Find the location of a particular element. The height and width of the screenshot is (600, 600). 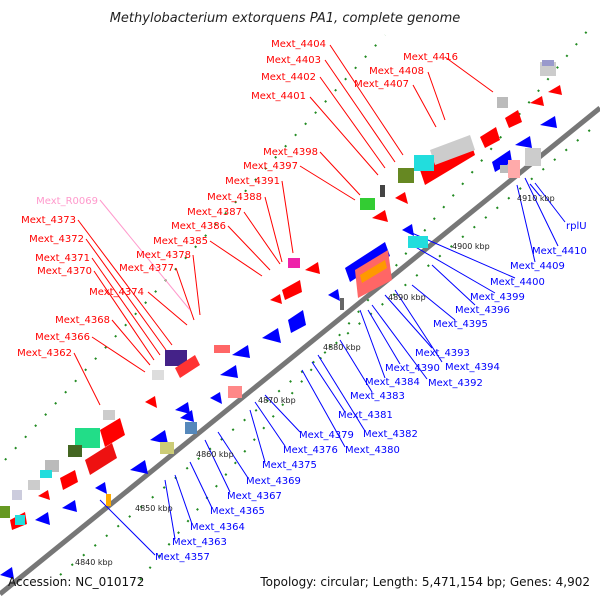

label-mext-4357: Mext_4357 is located at coordinates (182, 557).